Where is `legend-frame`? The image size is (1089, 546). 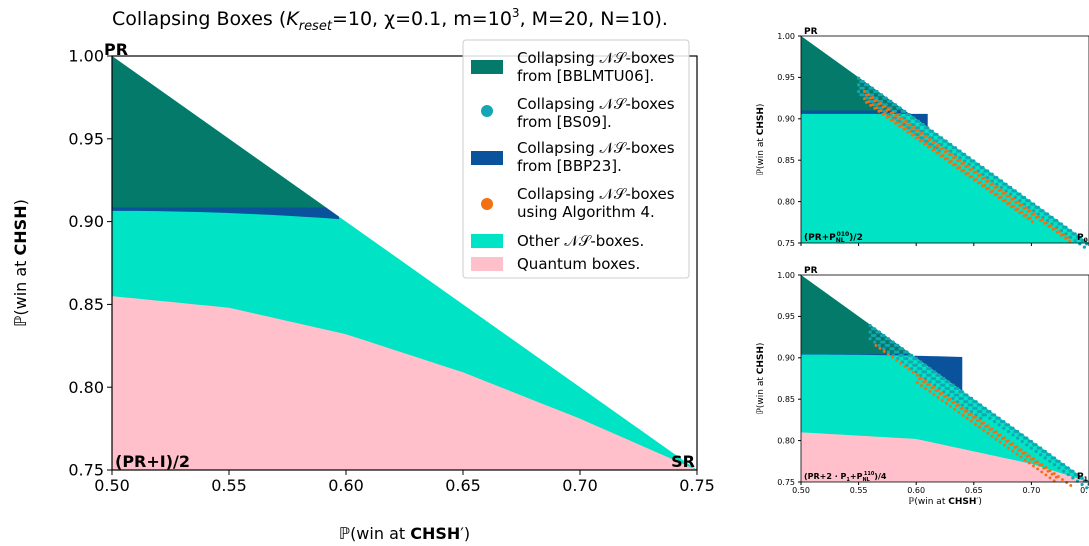
legend-frame is located at coordinates (576, 159).